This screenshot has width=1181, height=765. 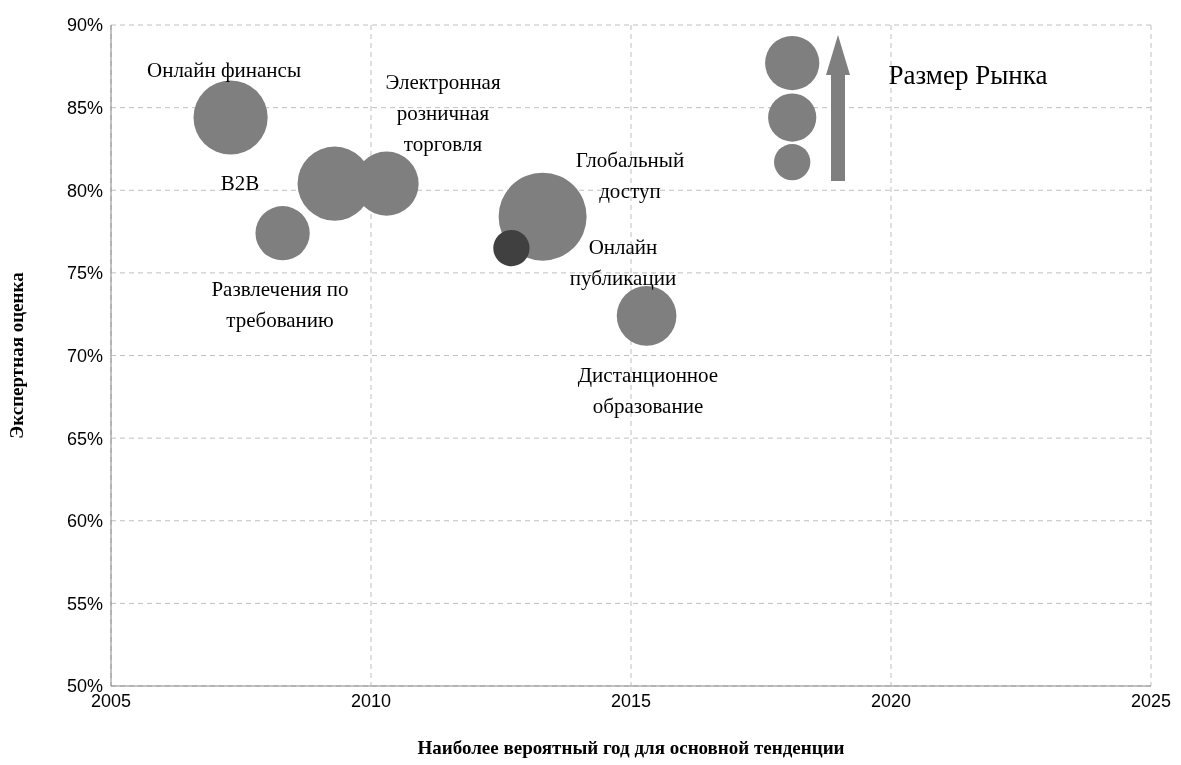 I want to click on annotation: B2B, so click(x=240, y=183).